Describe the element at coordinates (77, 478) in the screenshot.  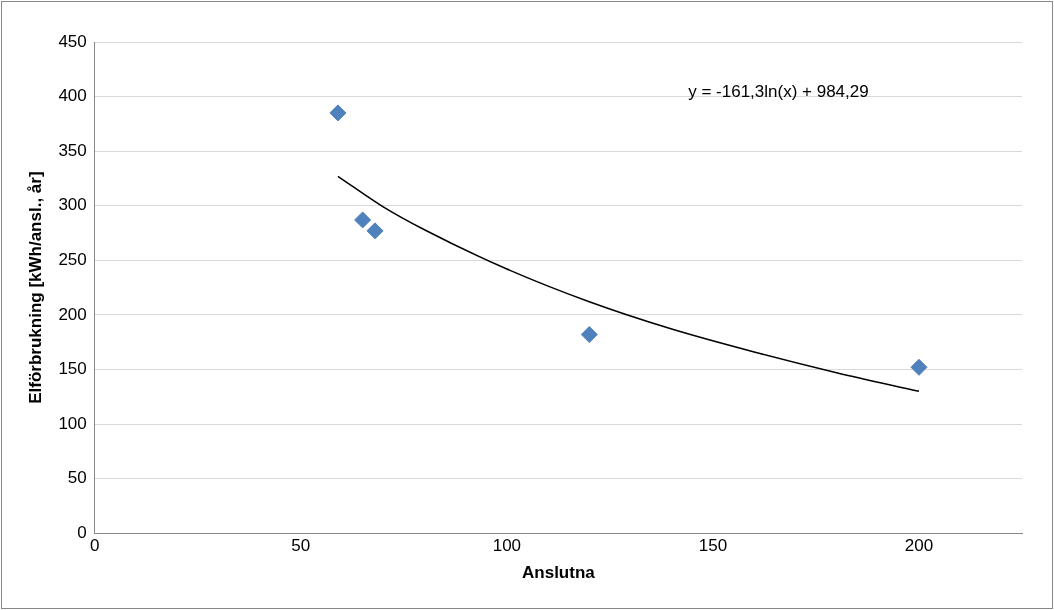
I see `y-tick-label: 50` at that location.